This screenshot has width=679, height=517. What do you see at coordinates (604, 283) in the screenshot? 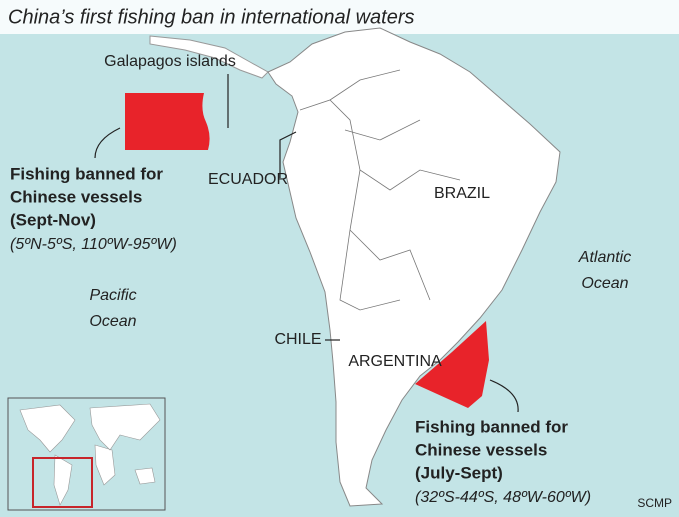
I see `label-atlantic: Ocean` at bounding box center [604, 283].